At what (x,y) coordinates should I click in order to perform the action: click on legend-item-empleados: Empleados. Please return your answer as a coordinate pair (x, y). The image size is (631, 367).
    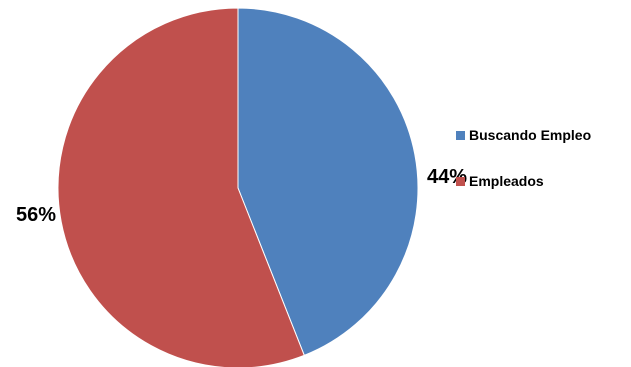
    Looking at the image, I should click on (500, 181).